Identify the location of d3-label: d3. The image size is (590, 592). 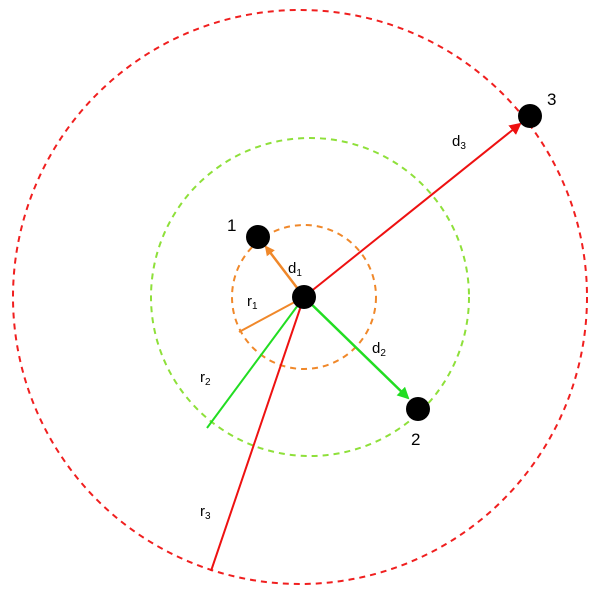
(459, 142).